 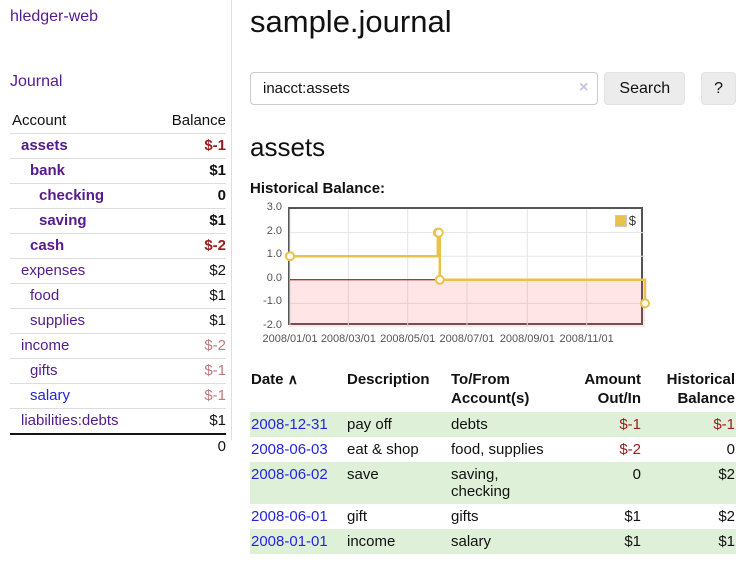 I want to click on account-balance: 0, so click(x=221, y=195).